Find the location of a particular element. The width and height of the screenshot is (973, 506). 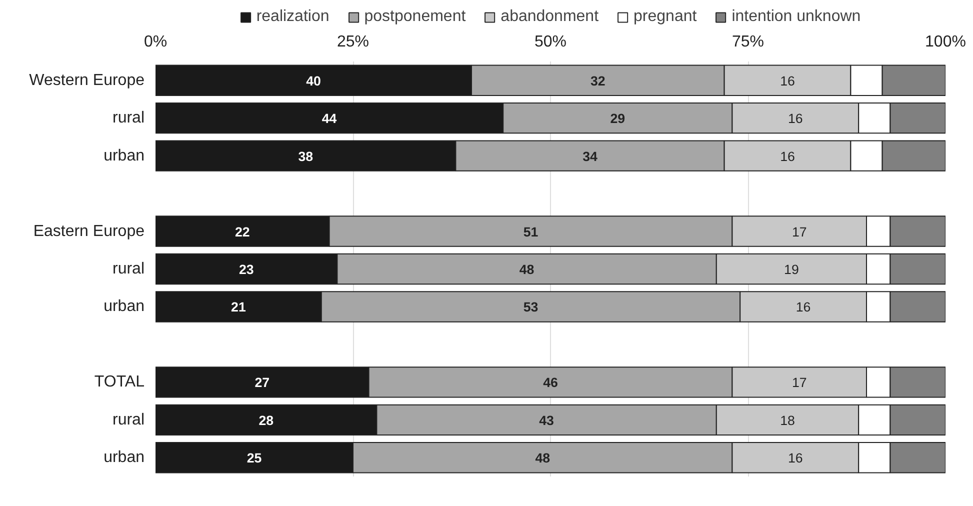

data-label: 28 is located at coordinates (266, 420).